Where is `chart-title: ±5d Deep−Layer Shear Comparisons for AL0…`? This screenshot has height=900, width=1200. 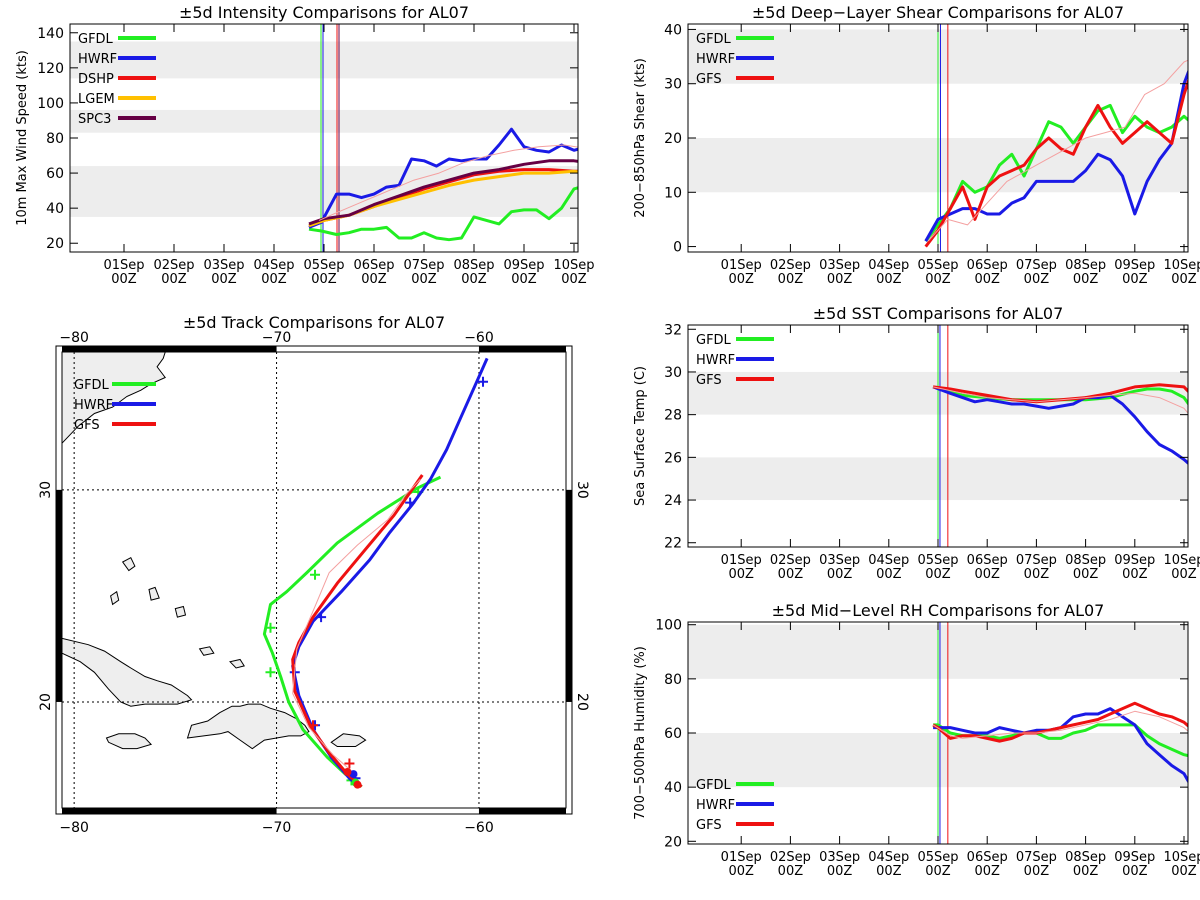
chart-title: ±5d Deep−Layer Shear Comparisons for AL0… is located at coordinates (938, 12).